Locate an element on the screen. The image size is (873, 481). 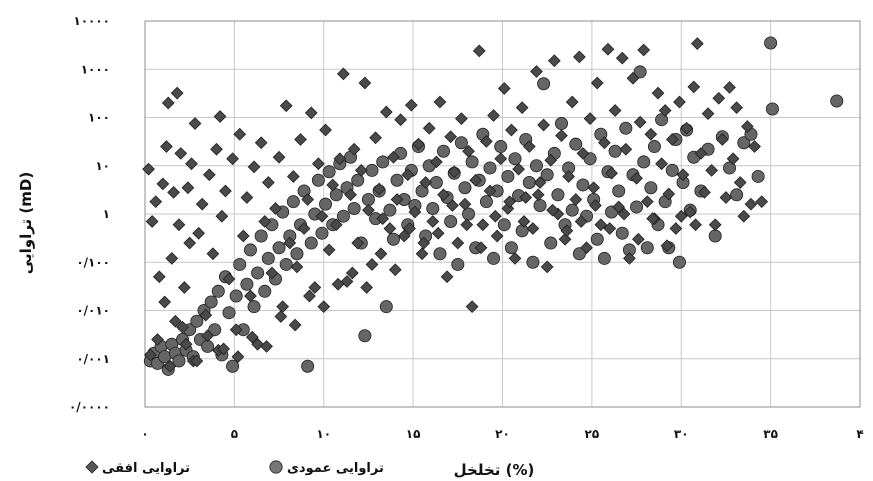
y-tick-label: ۱۰ is located at coordinates (102, 166).